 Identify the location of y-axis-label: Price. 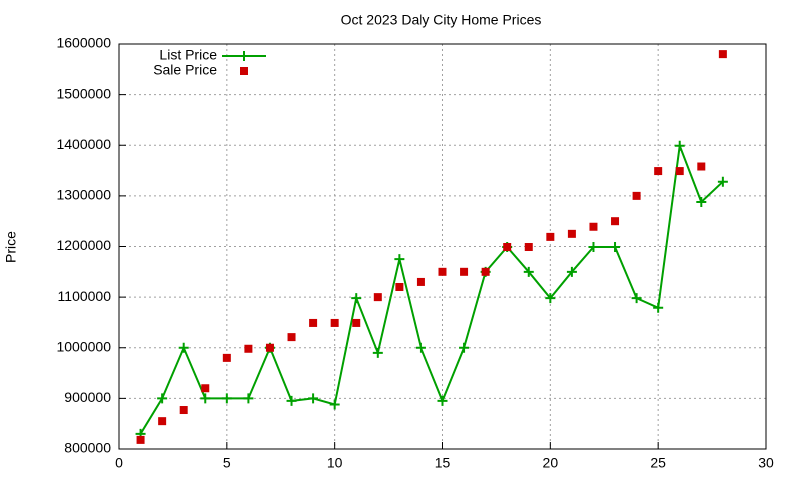
(11, 247).